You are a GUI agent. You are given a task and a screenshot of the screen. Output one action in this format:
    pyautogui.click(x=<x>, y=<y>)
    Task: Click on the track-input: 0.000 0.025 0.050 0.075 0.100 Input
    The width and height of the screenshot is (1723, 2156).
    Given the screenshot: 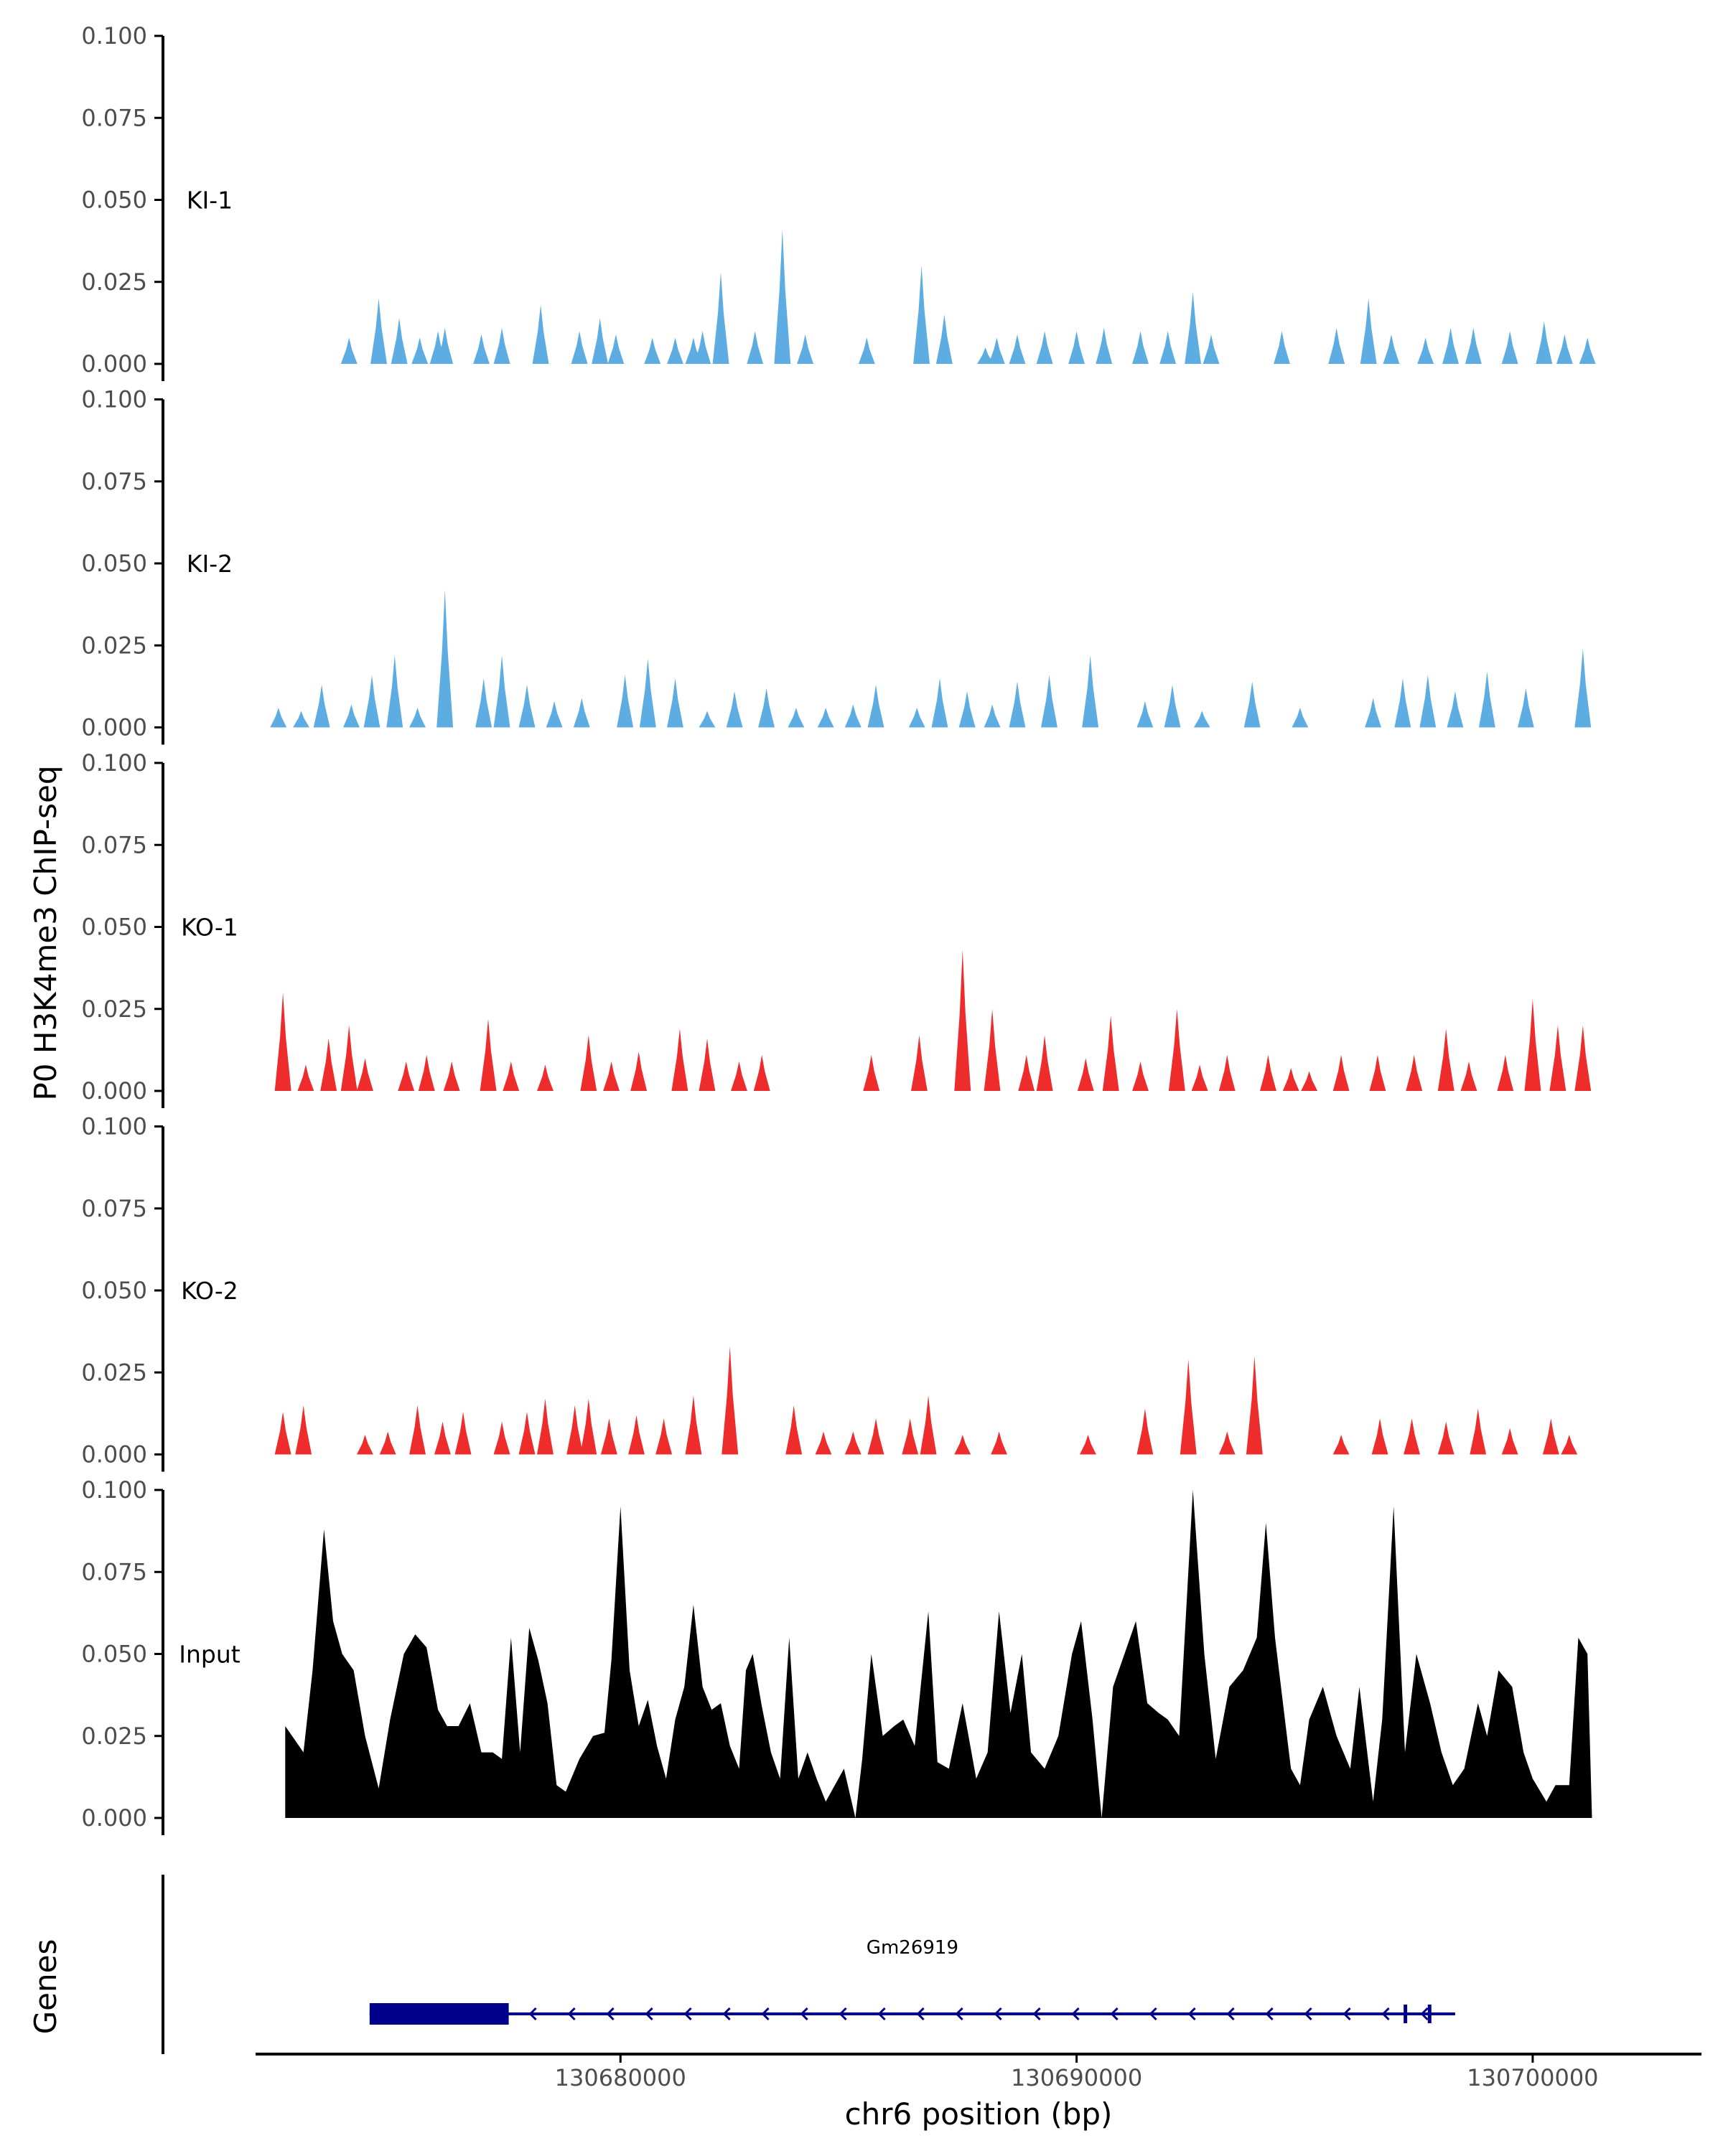 What is the action you would take?
    pyautogui.click(x=836, y=1655)
    